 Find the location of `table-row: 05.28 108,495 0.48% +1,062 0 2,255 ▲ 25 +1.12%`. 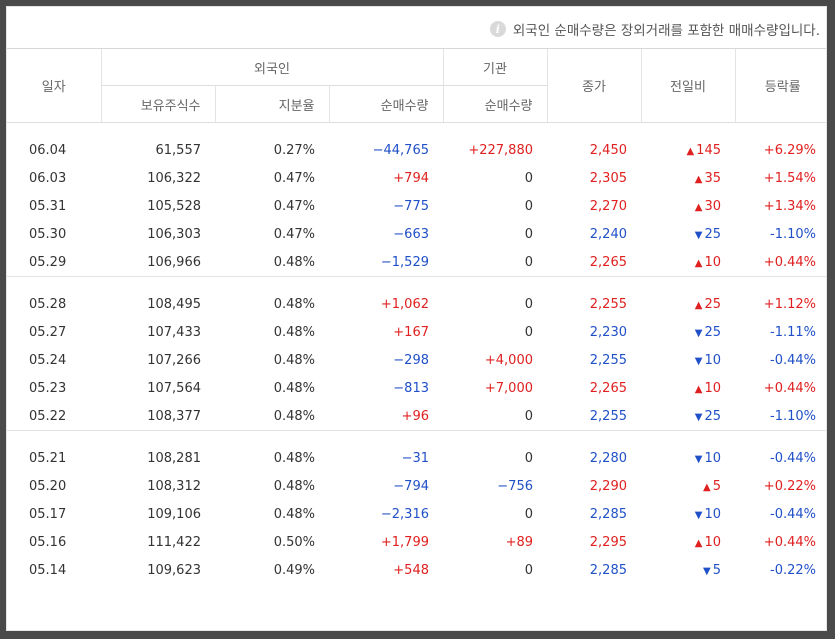

table-row: 05.28 108,495 0.48% +1,062 0 2,255 ▲ 25 +1.12% is located at coordinates (416, 304).